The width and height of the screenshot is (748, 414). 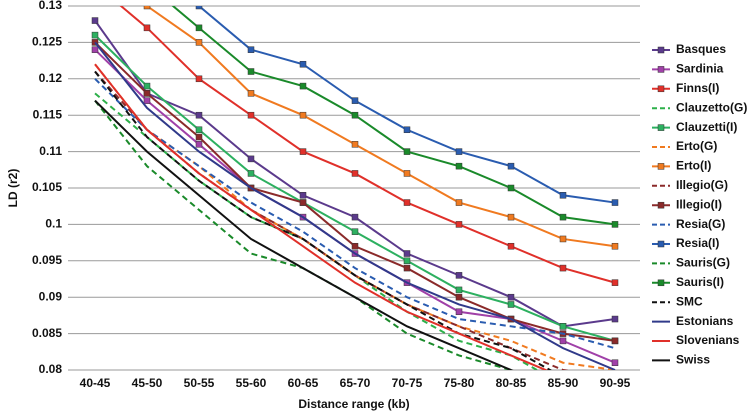 I want to click on y-tick-label: 0.095, so click(x=47, y=260).